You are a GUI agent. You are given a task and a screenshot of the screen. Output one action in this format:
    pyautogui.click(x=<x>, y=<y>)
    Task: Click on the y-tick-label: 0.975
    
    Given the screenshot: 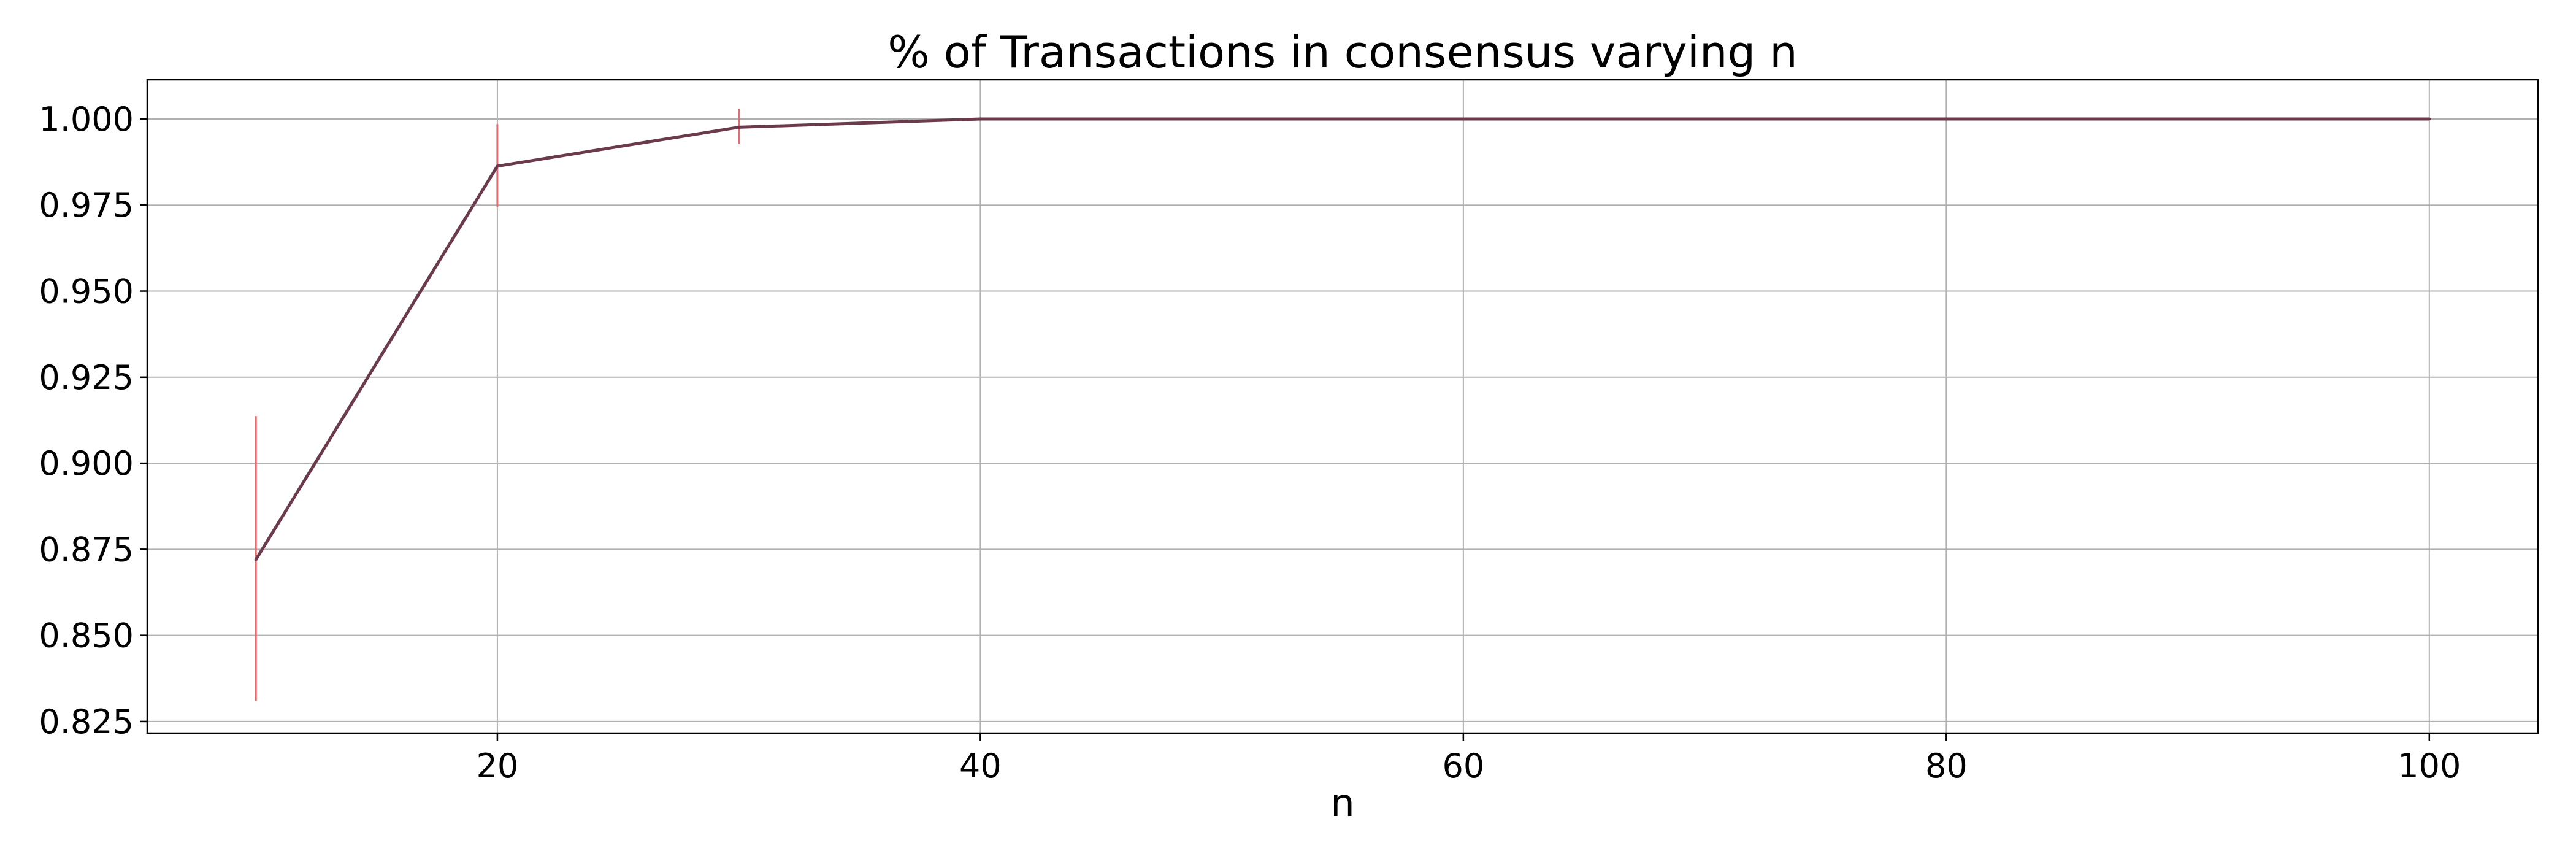 What is the action you would take?
    pyautogui.click(x=86, y=206)
    